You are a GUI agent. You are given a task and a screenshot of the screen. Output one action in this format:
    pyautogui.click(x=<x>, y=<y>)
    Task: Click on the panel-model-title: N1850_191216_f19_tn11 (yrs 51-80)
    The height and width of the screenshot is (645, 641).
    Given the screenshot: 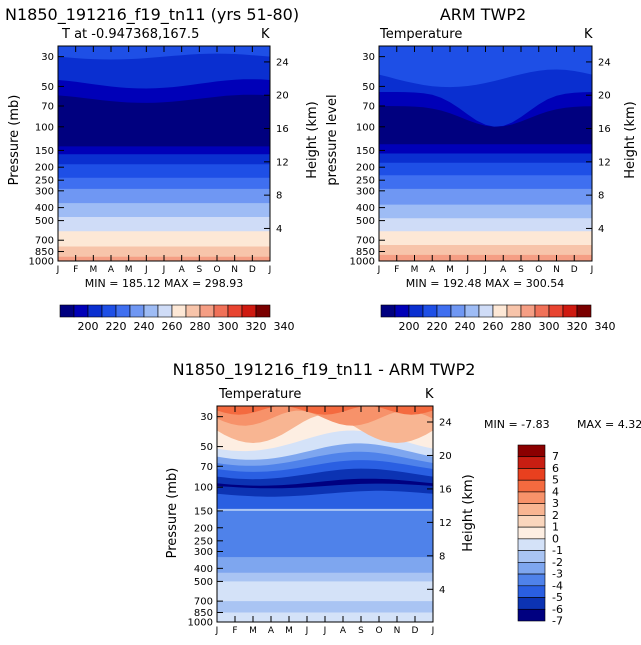 What is the action you would take?
    pyautogui.click(x=152, y=15)
    